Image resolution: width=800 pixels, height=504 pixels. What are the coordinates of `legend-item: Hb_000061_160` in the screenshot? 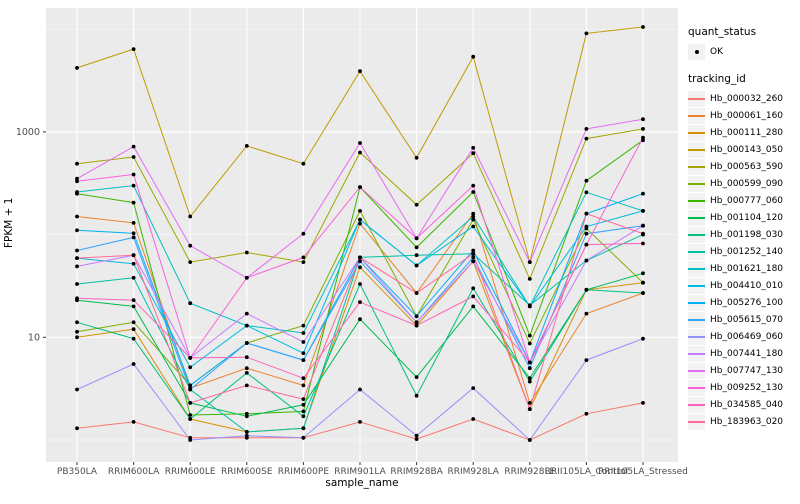 It's located at (744, 115).